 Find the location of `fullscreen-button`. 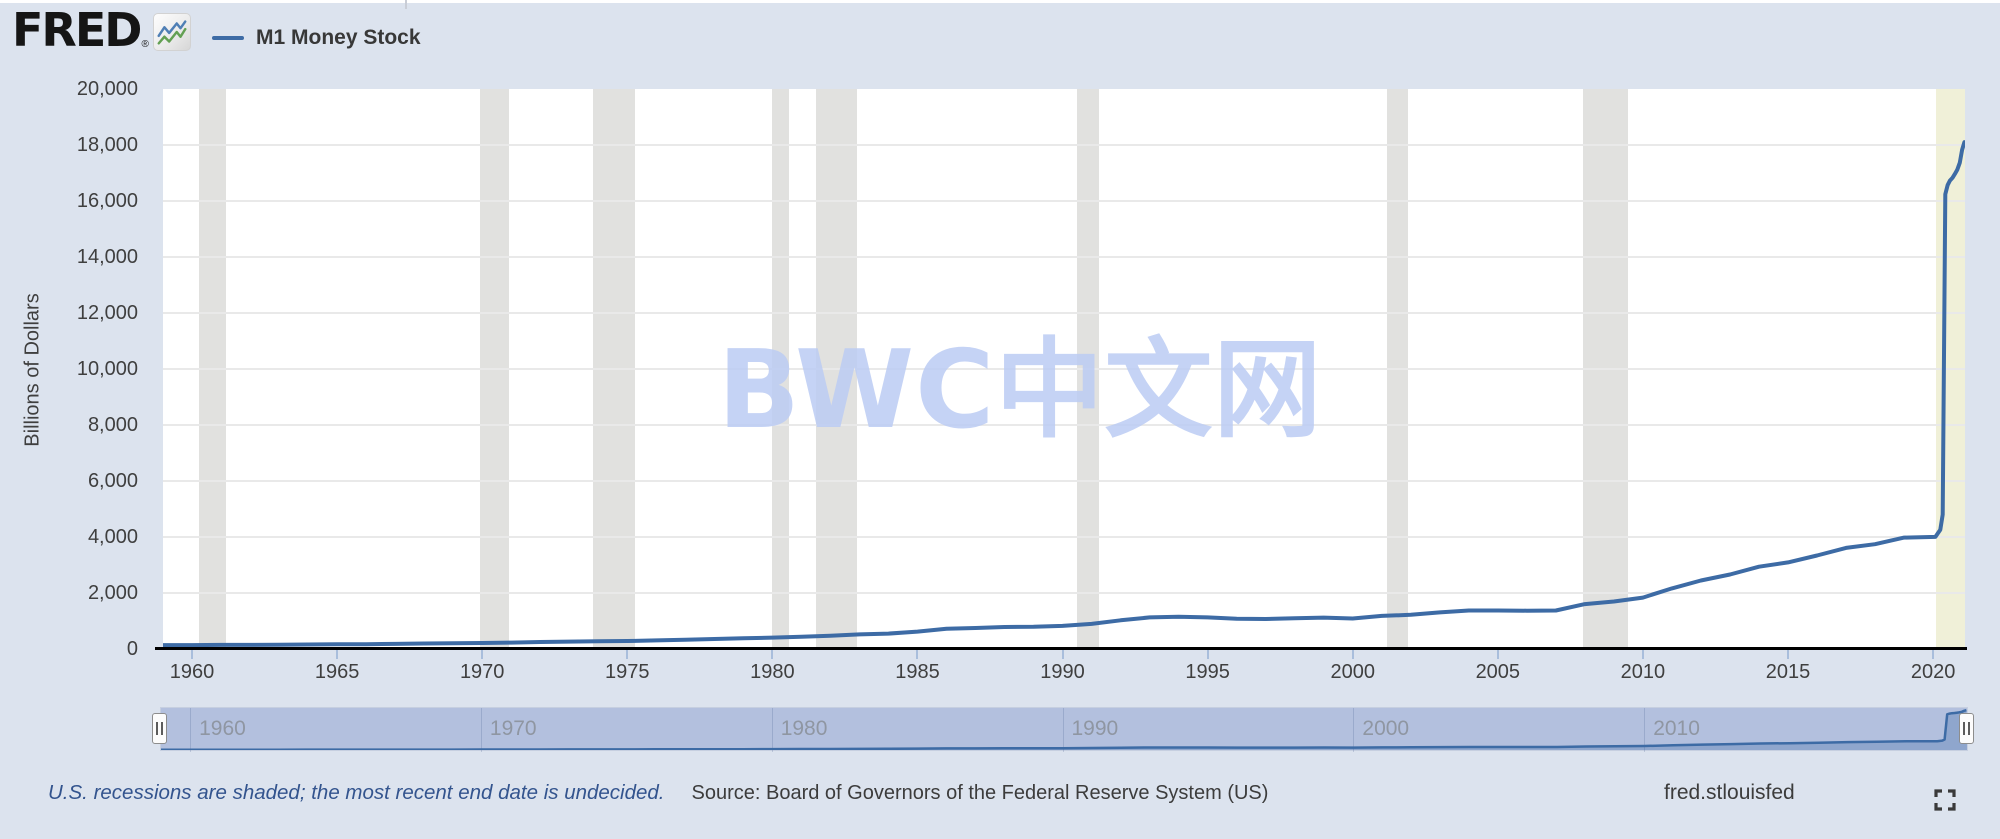

fullscreen-button is located at coordinates (1945, 801).